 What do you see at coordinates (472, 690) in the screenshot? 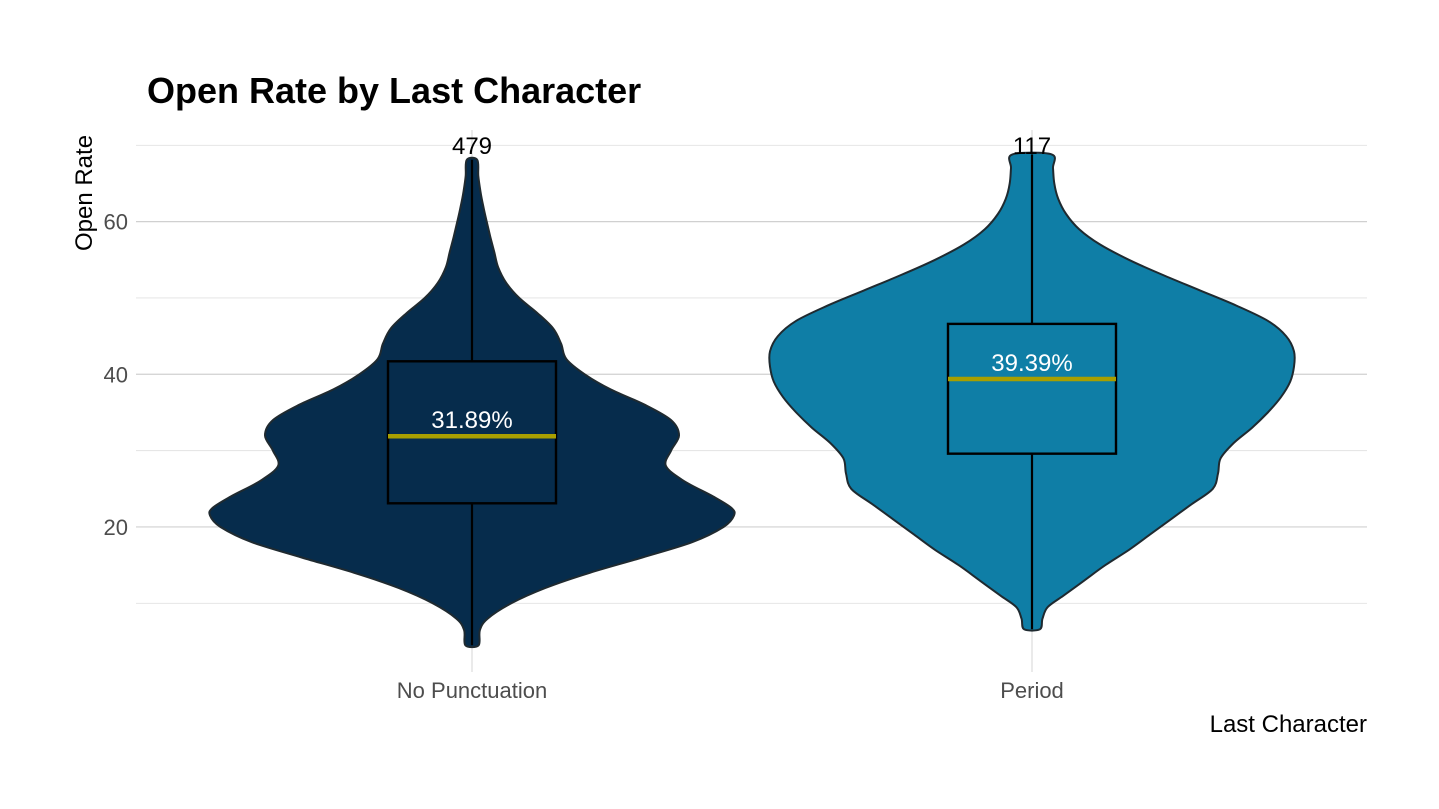
I see `x-tick-label: No Punctuation` at bounding box center [472, 690].